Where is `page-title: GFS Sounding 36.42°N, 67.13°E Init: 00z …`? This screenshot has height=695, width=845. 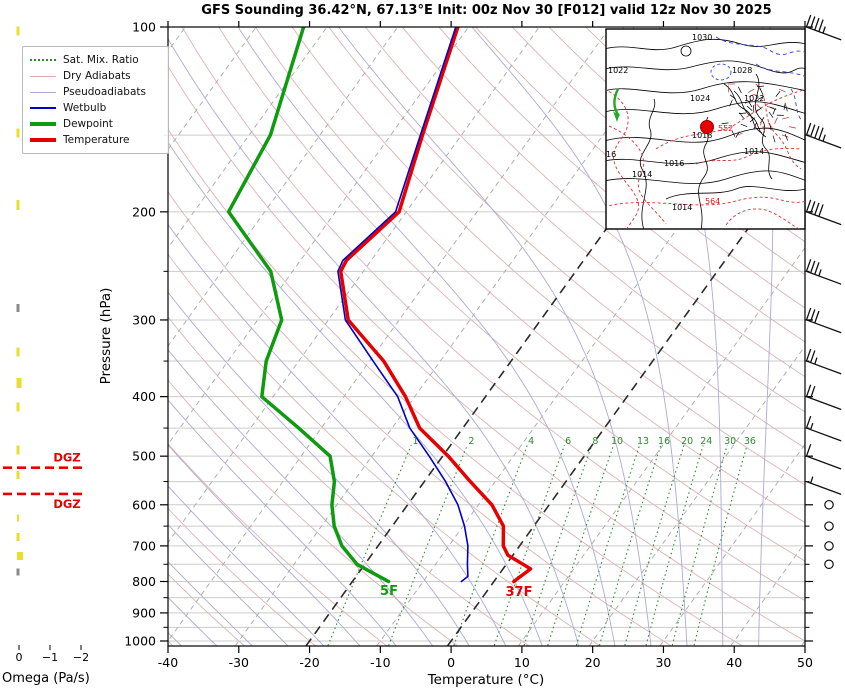 page-title: GFS Sounding 36.42°N, 67.13°E Init: 00z … is located at coordinates (486, 10).